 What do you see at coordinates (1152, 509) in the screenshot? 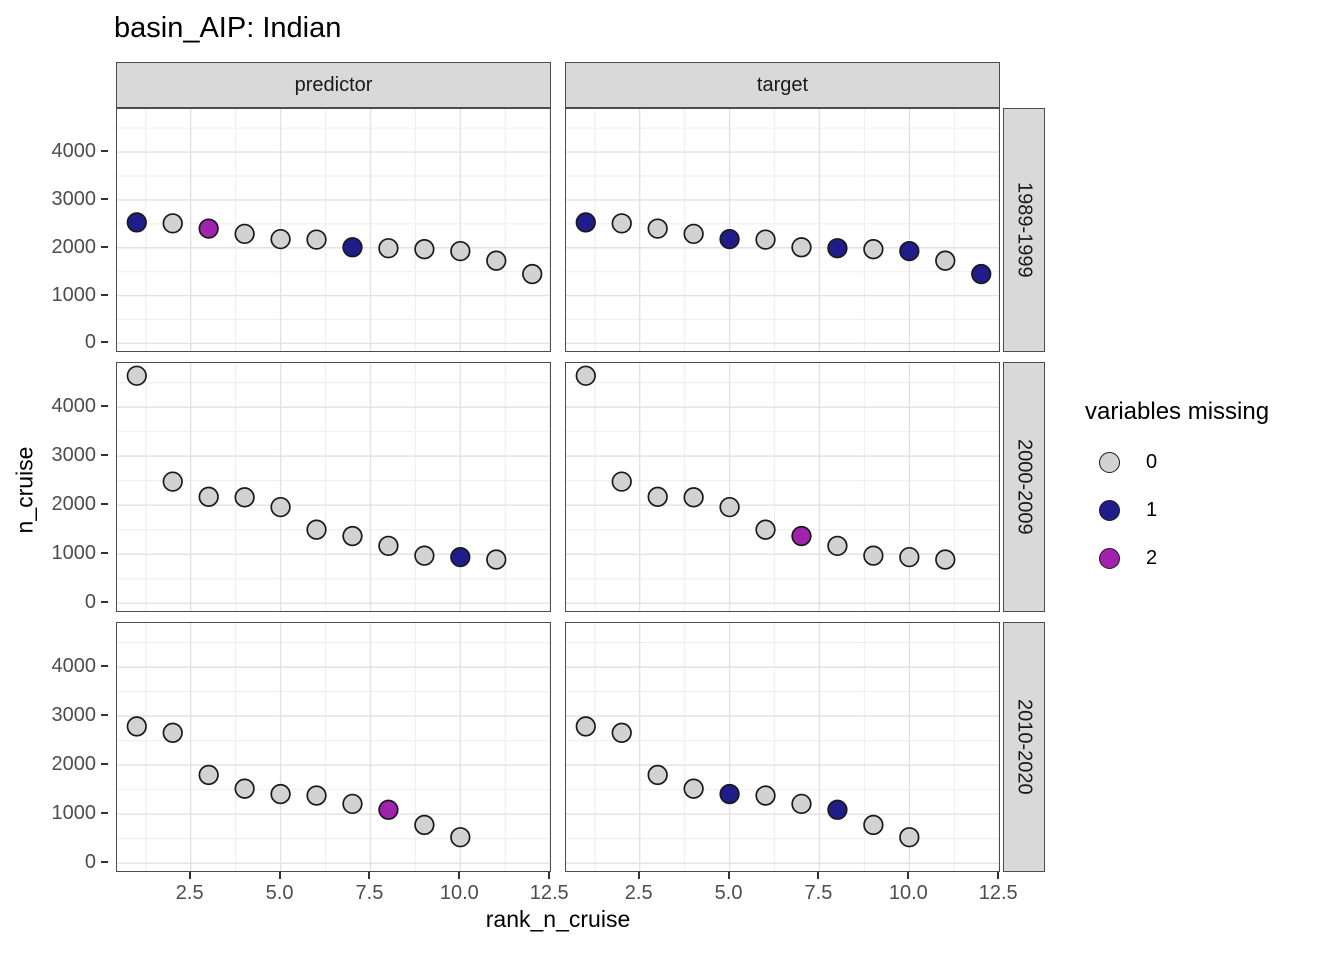
I see `legend-entry-label: 1` at bounding box center [1152, 509].